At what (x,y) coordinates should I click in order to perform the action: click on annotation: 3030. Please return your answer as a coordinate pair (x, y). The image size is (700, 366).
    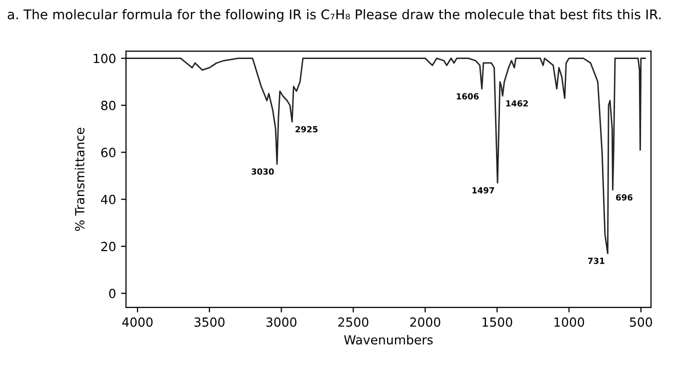
    Looking at the image, I should click on (263, 171).